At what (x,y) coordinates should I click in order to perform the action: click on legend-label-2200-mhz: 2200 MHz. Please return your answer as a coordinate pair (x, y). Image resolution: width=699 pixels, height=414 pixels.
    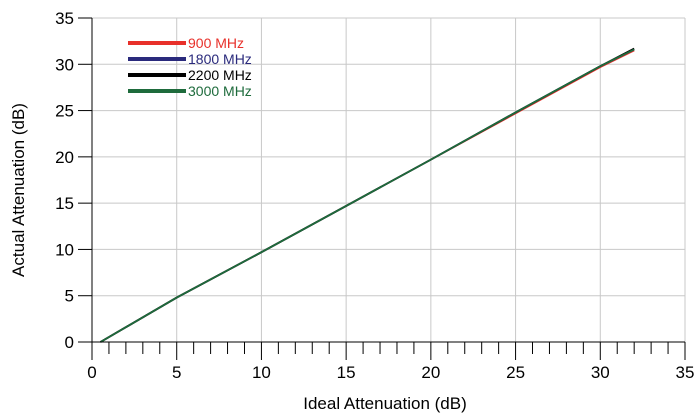
    Looking at the image, I should click on (220, 75).